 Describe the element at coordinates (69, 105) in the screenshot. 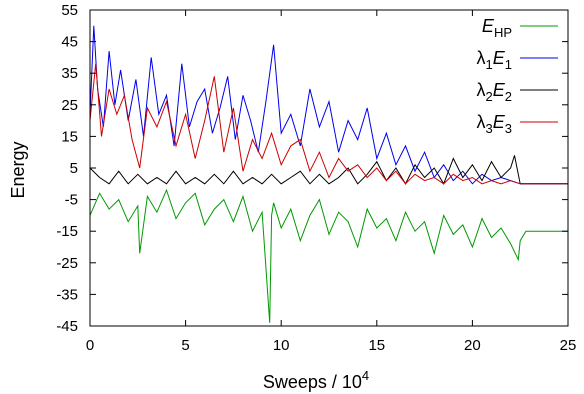

I see `y-tick-label: 25` at that location.